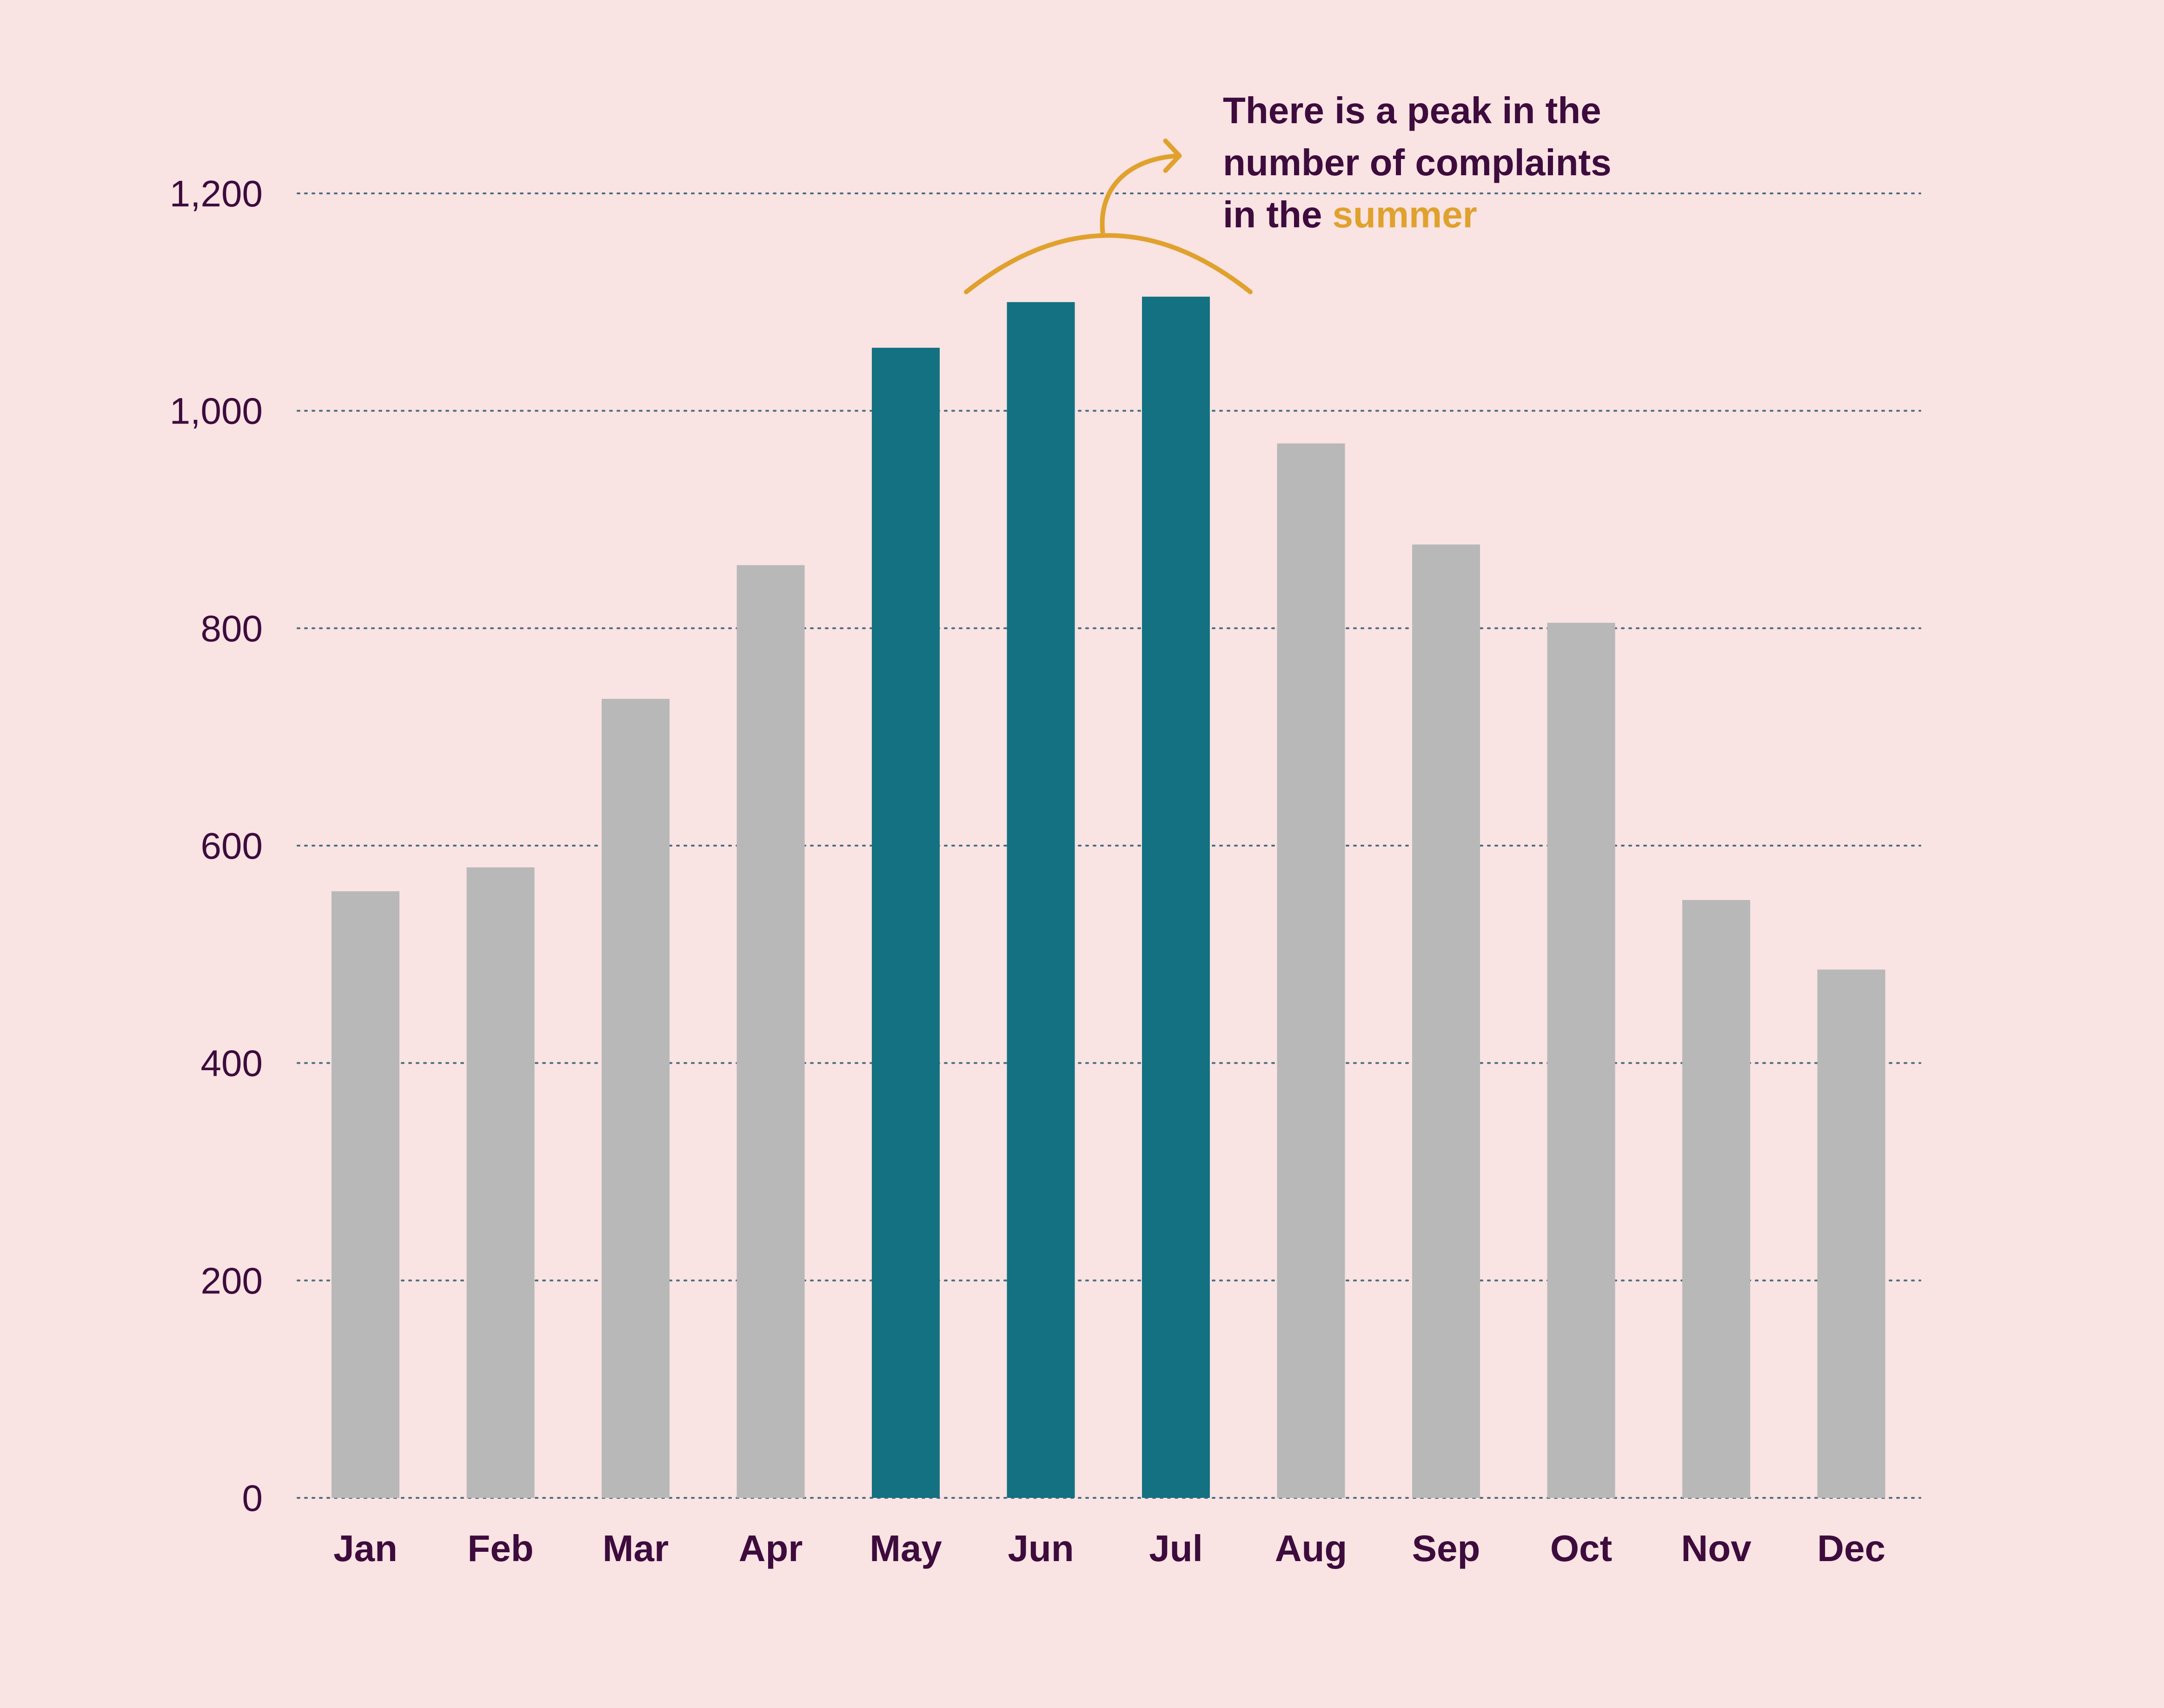 Image resolution: width=2164 pixels, height=1708 pixels. What do you see at coordinates (1581, 1060) in the screenshot?
I see `bar-oct` at bounding box center [1581, 1060].